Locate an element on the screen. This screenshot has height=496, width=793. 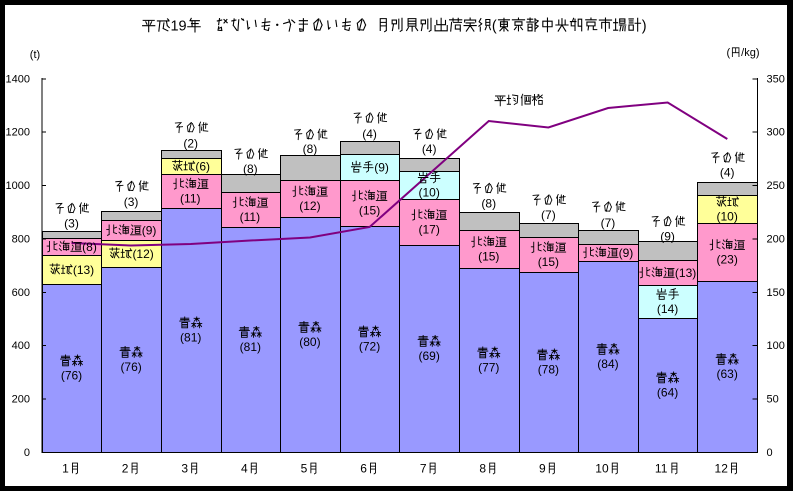
svg-text: 4 is located at coordinates (244, 469).